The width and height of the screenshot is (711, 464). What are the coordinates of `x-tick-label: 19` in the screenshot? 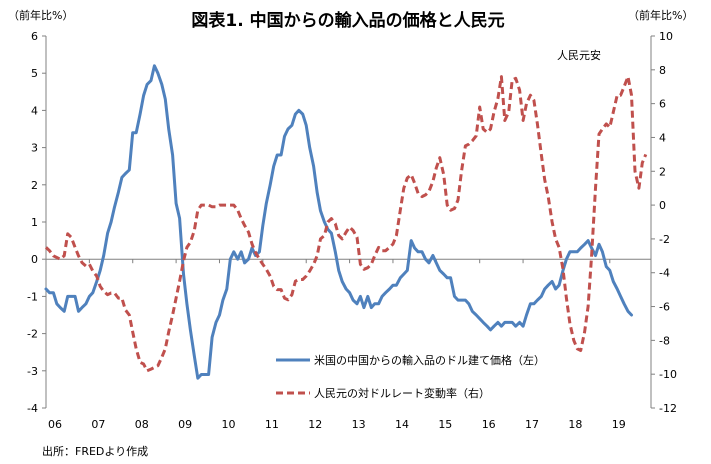 It's located at (619, 424).